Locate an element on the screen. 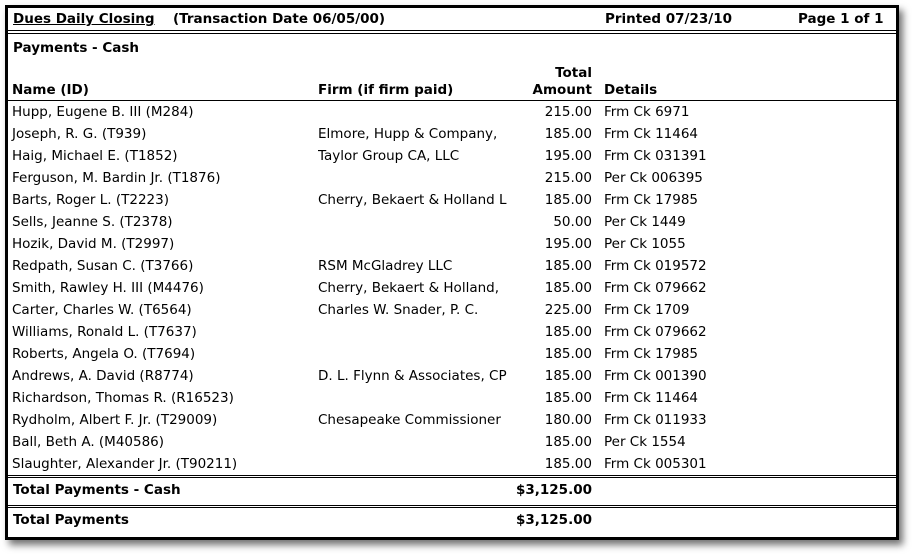 The width and height of the screenshot is (912, 554). table-row: Hozik, David M. (T2997) 195.00 Per Ck 1055 is located at coordinates (452, 244).